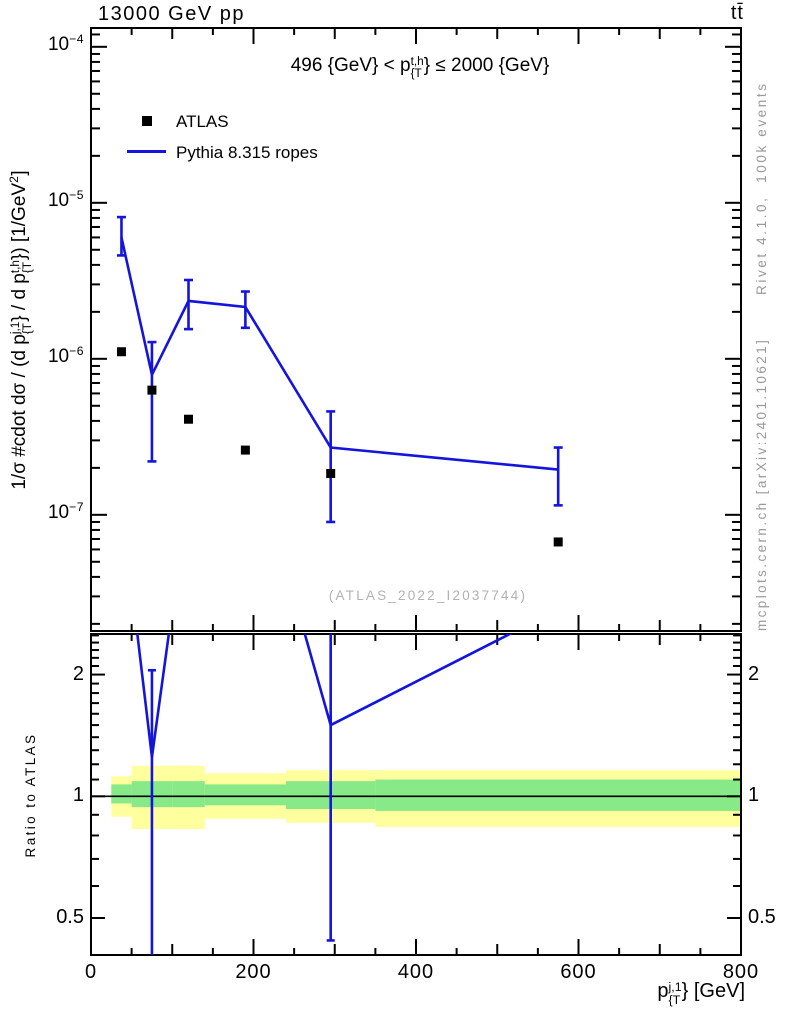 This screenshot has width=786, height=1024. What do you see at coordinates (76, 507) in the screenshot?
I see `exponent: −7` at bounding box center [76, 507].